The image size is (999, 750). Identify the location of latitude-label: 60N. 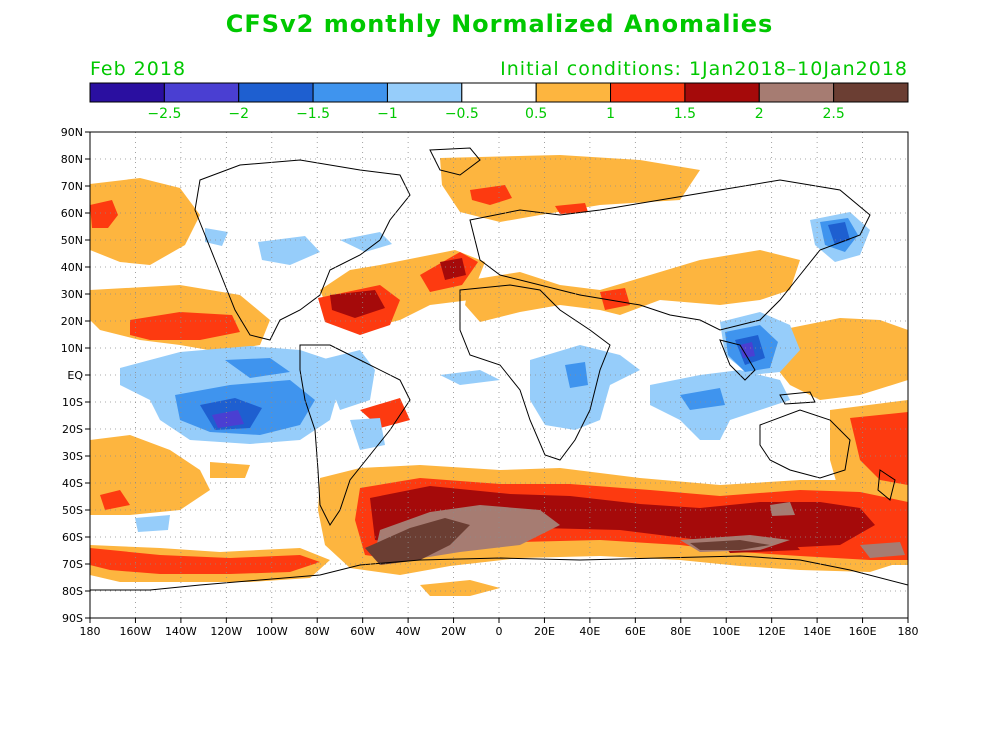
(72, 213).